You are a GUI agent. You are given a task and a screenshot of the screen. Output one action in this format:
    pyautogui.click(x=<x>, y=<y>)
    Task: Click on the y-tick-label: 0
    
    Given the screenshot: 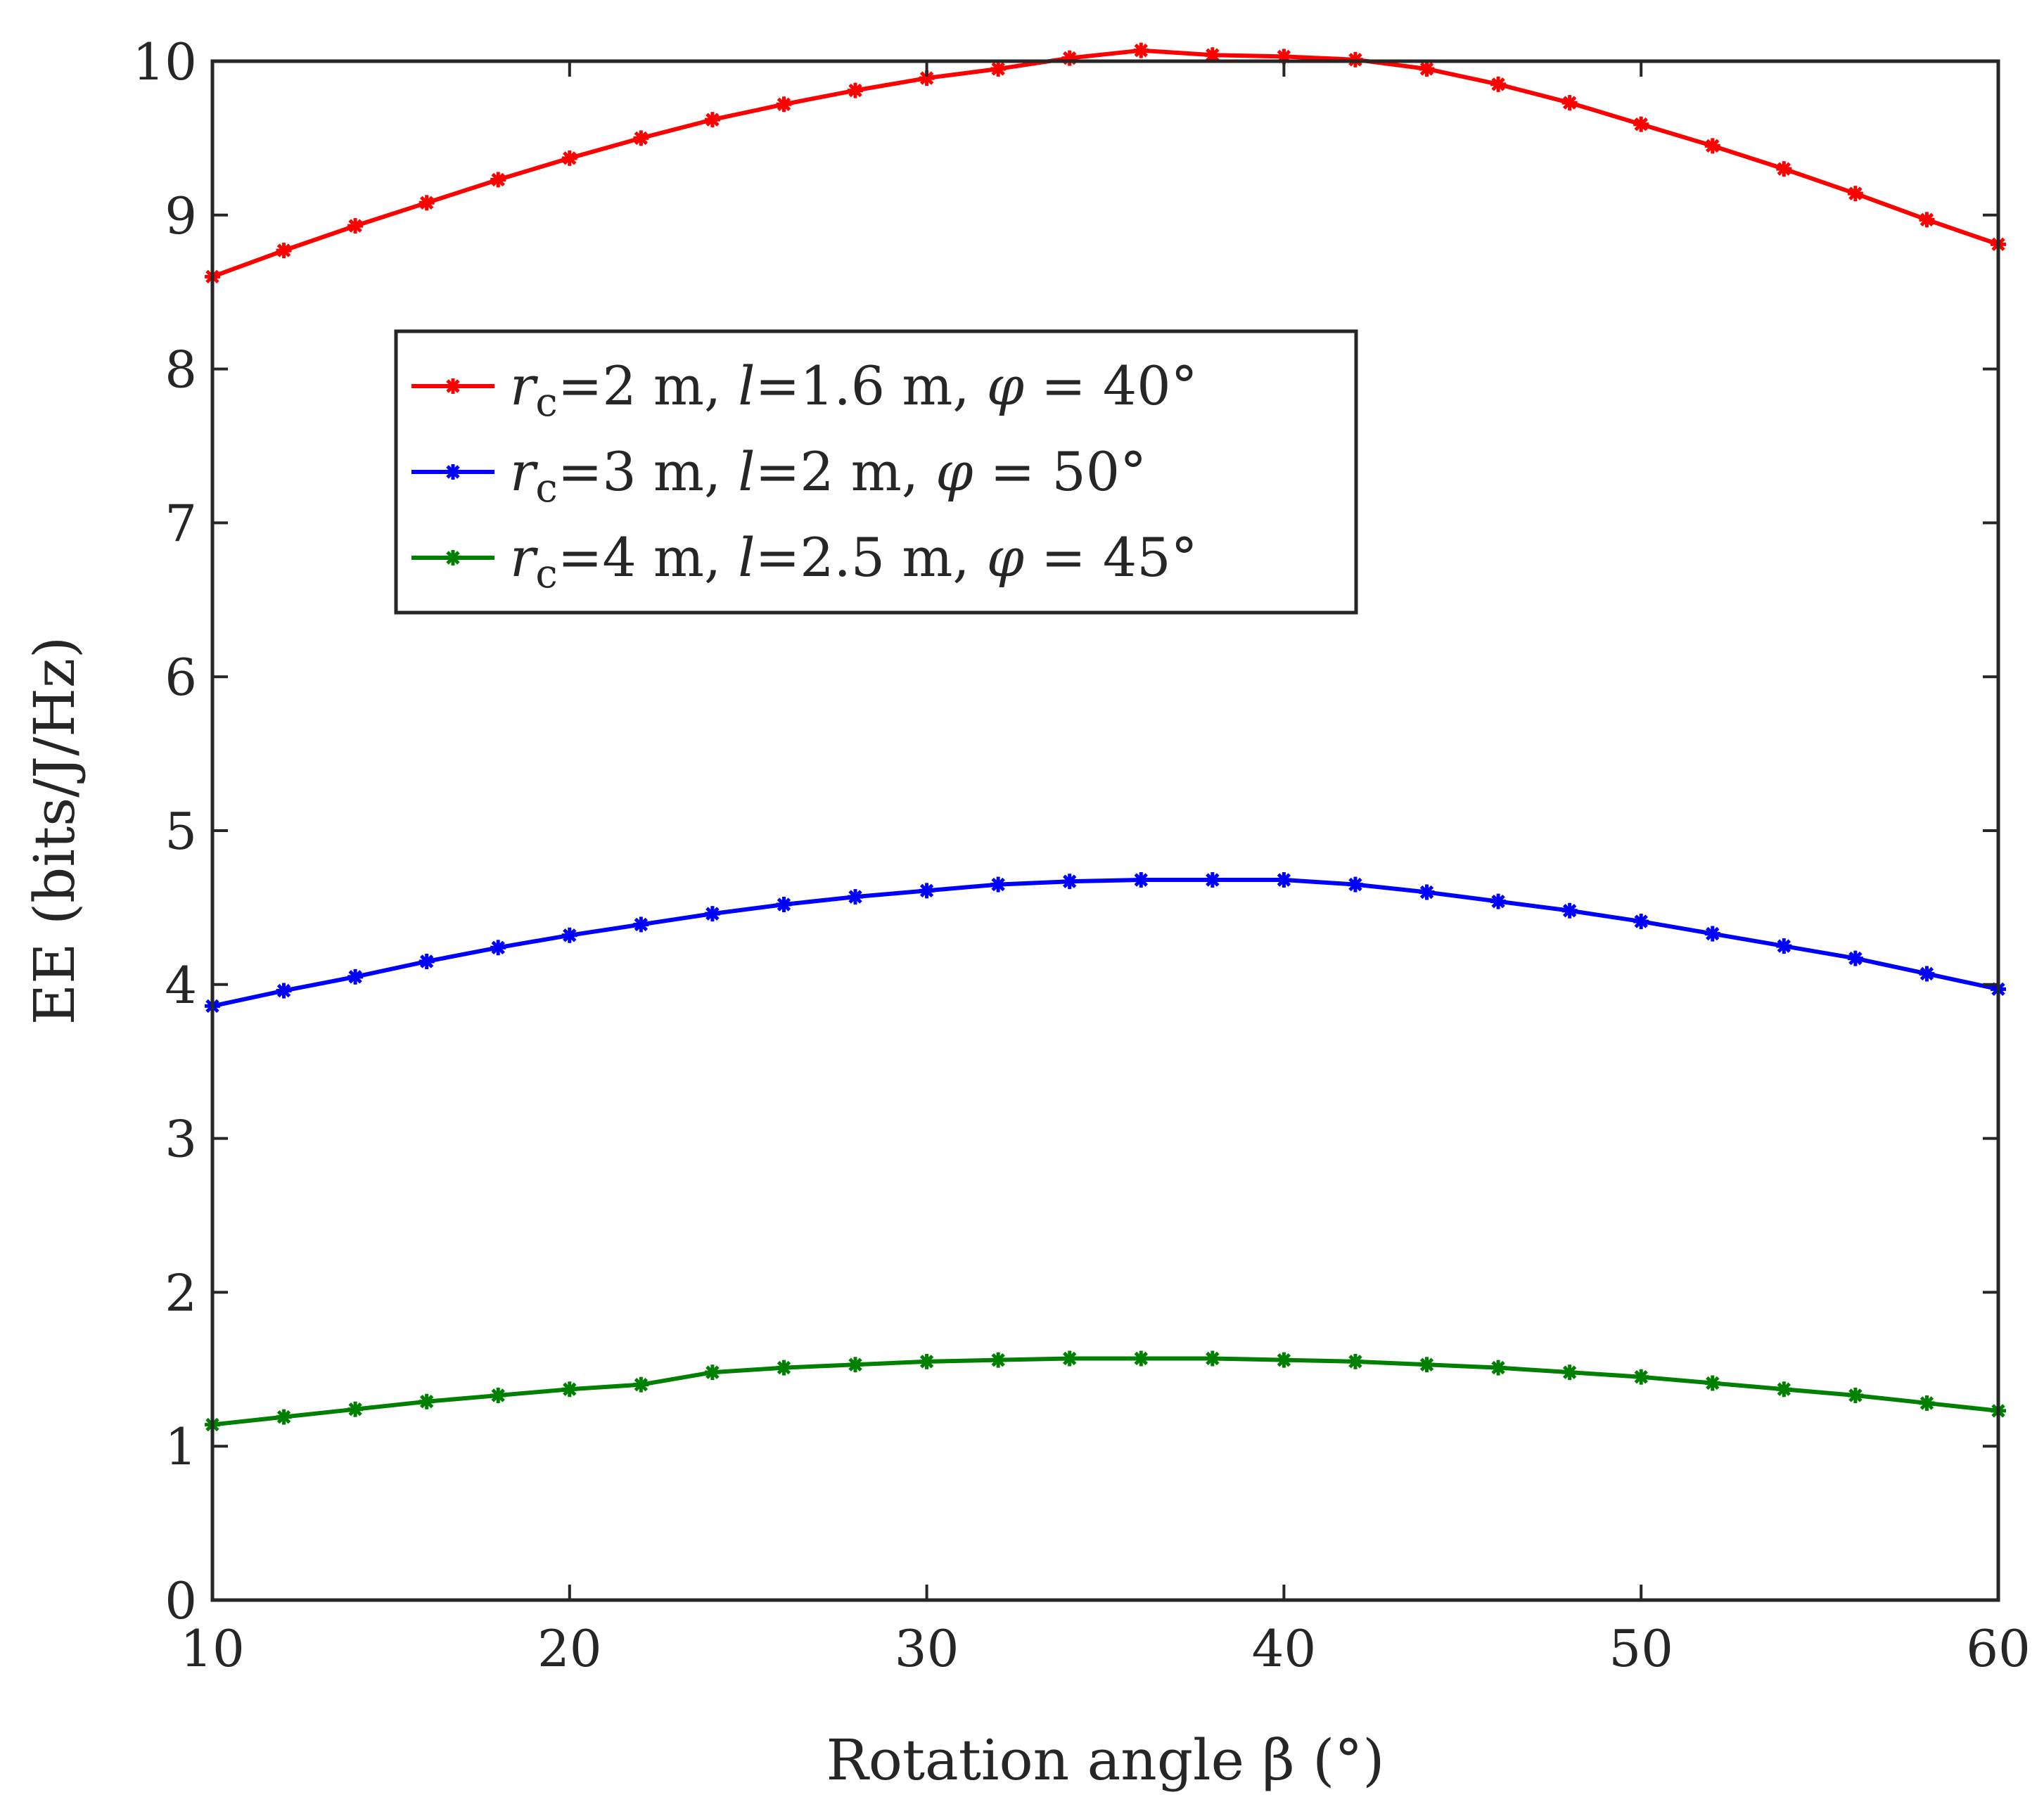 What is the action you would take?
    pyautogui.click(x=181, y=1601)
    